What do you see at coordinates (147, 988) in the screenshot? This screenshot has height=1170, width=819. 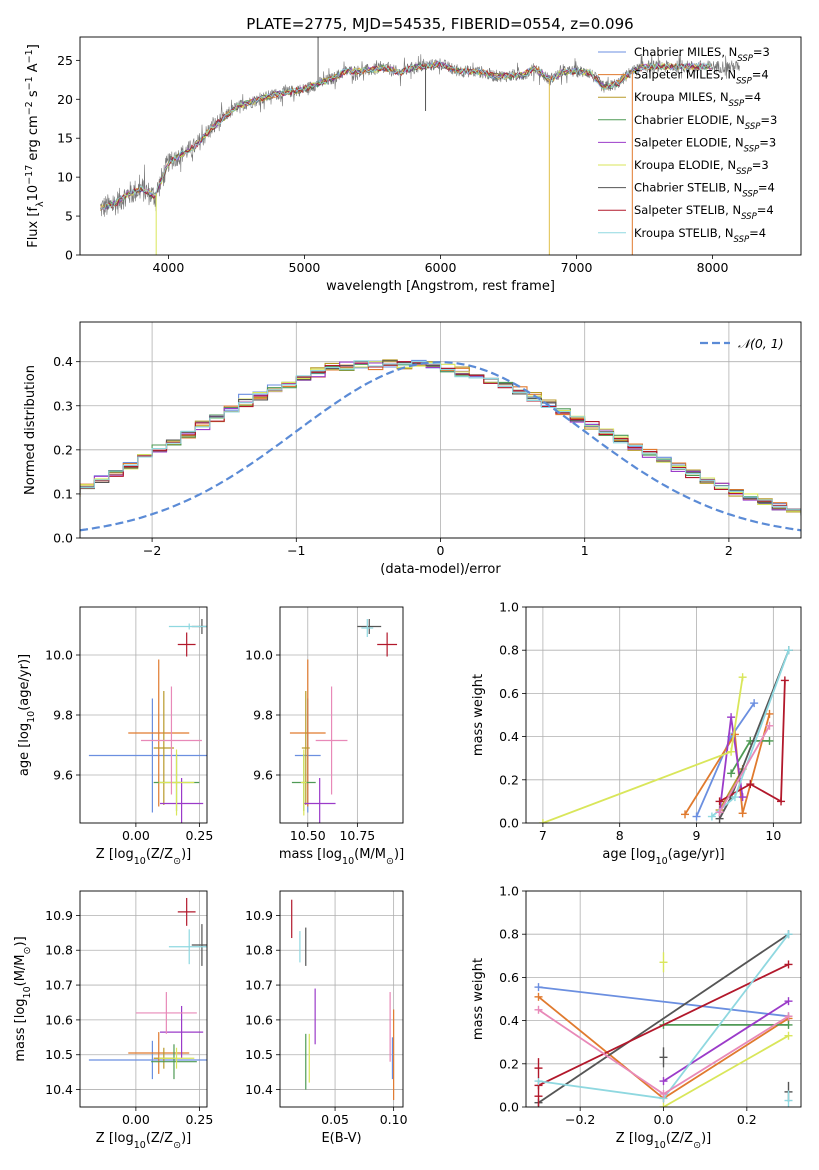 I see `mass-vs-Z-plot-area` at bounding box center [147, 988].